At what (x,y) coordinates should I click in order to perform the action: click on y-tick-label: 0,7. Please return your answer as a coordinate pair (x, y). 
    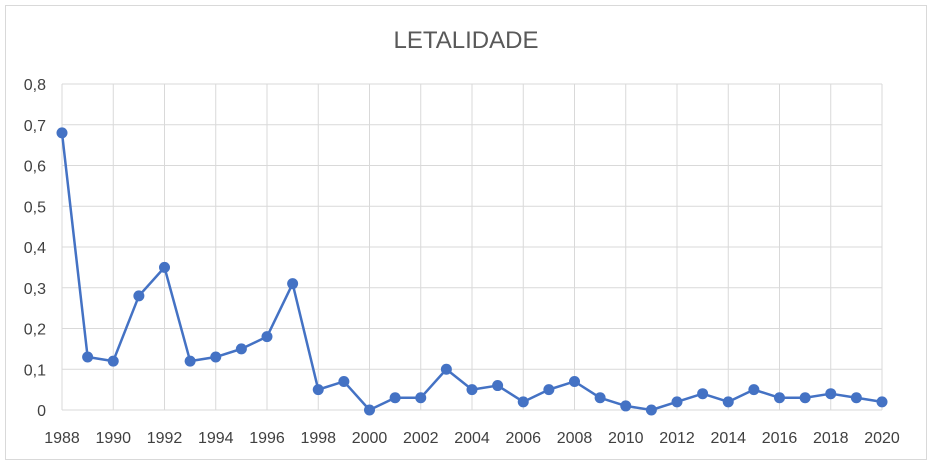
    Looking at the image, I should click on (35, 126).